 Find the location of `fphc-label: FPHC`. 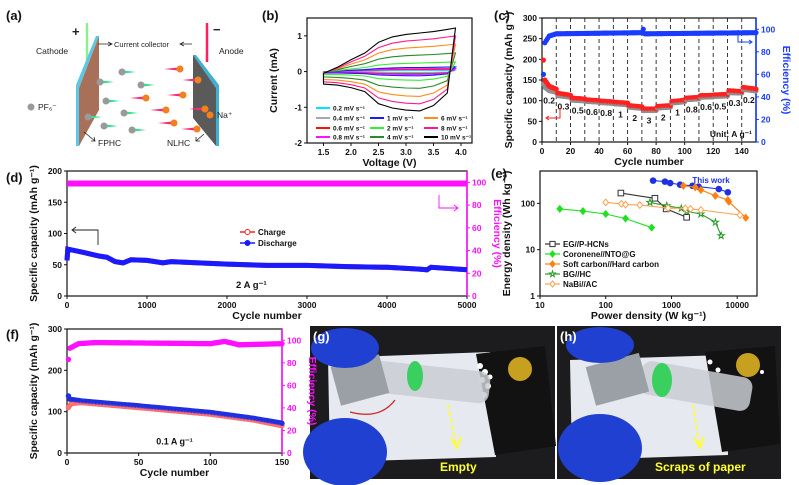

fphc-label: FPHC is located at coordinates (109, 143).